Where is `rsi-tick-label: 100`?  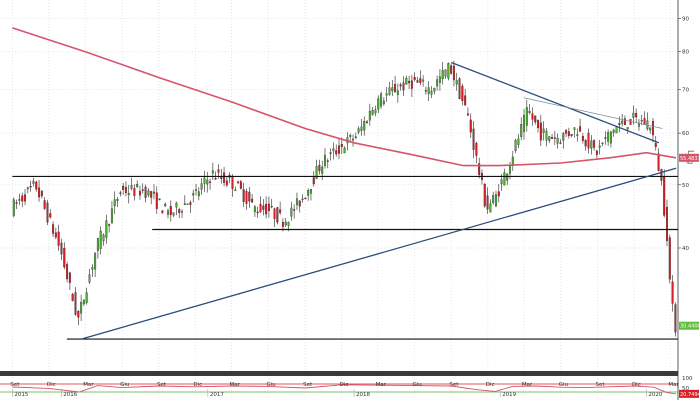
rsi-tick-label: 100 is located at coordinates (687, 379).